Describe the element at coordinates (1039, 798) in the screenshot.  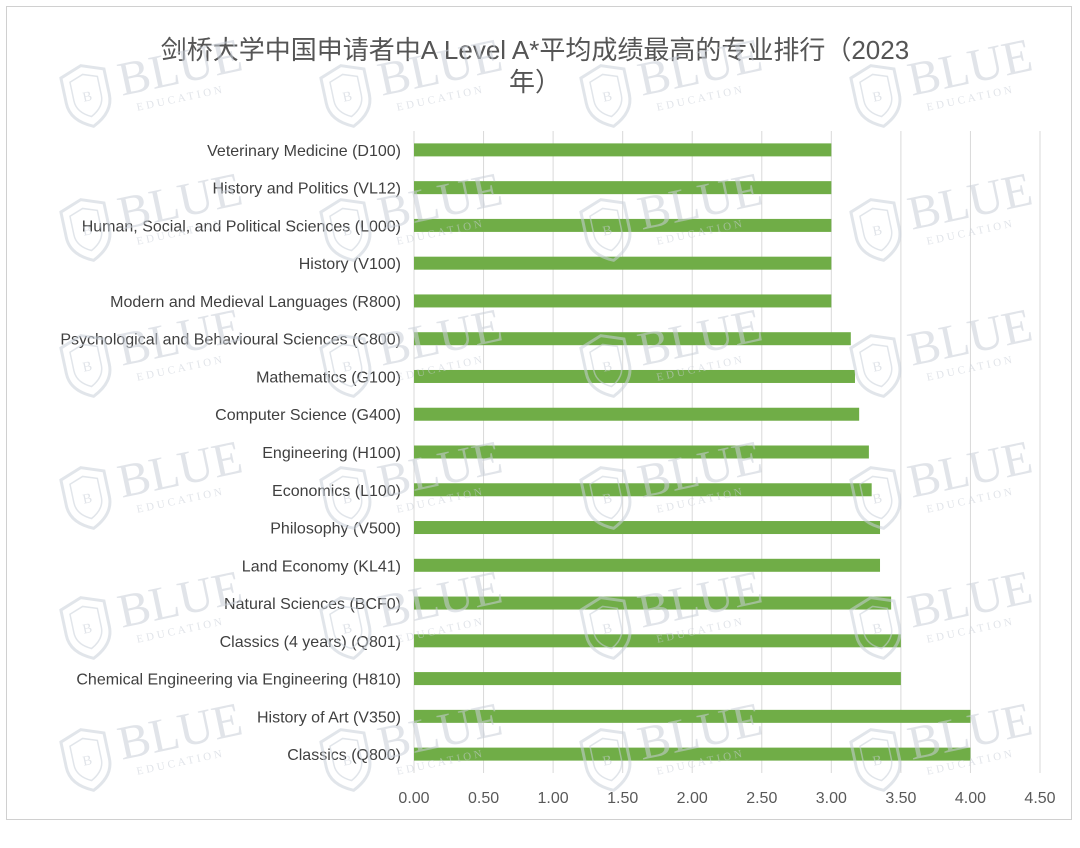
I see `x-tick-label: 4.50` at that location.